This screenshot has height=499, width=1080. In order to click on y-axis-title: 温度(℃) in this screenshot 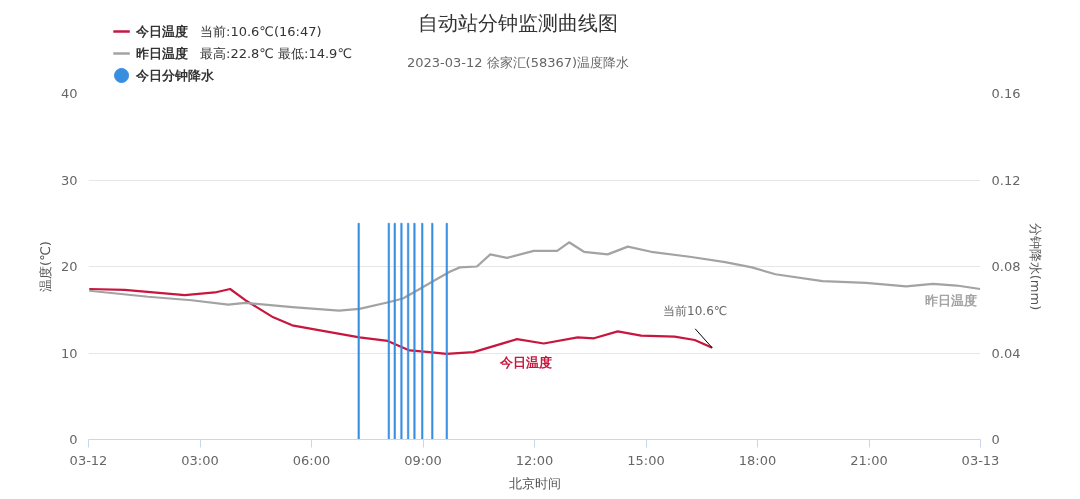, I will do `click(45, 266)`.